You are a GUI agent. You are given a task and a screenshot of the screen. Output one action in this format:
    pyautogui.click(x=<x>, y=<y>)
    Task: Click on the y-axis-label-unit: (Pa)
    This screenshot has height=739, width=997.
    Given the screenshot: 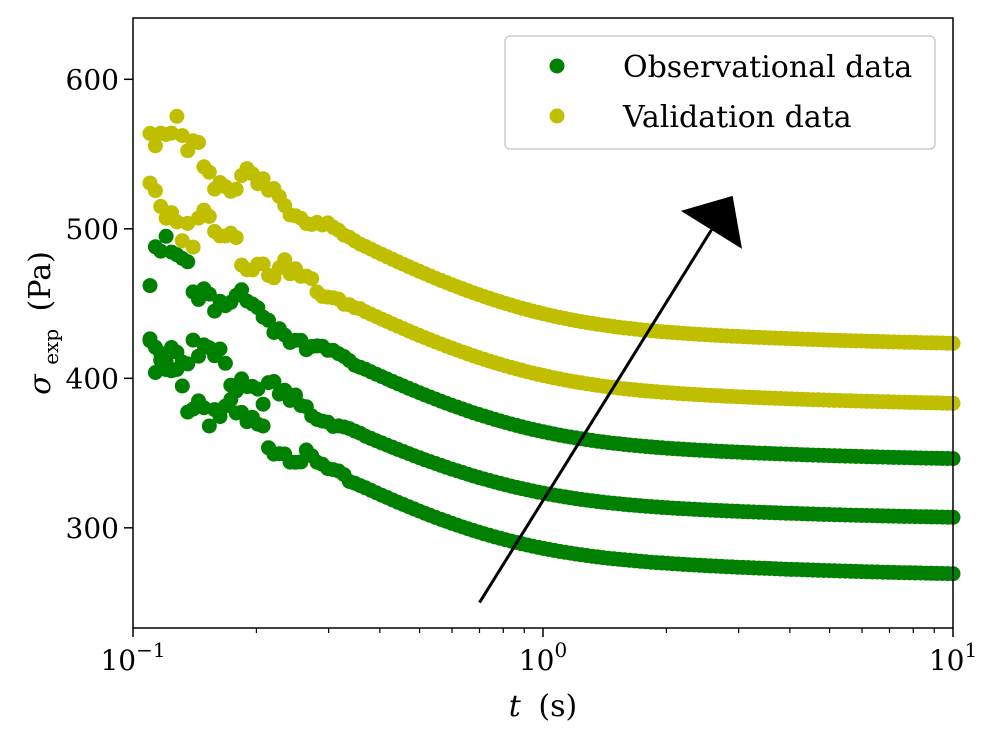 What is the action you would take?
    pyautogui.click(x=40, y=281)
    